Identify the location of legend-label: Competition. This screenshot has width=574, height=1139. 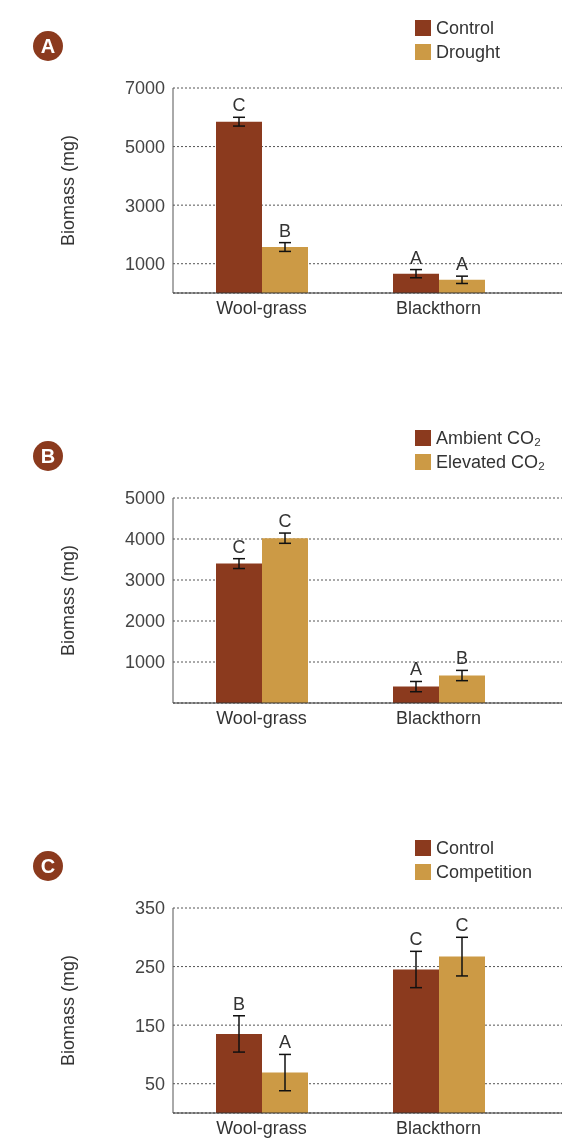
(484, 872).